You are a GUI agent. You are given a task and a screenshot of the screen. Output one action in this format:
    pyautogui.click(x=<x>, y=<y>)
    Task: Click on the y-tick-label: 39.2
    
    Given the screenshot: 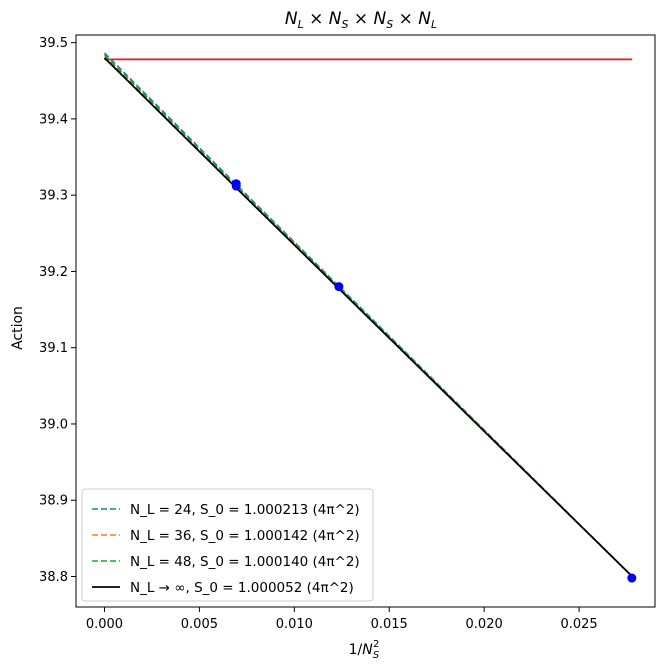 What is the action you would take?
    pyautogui.click(x=53, y=272)
    